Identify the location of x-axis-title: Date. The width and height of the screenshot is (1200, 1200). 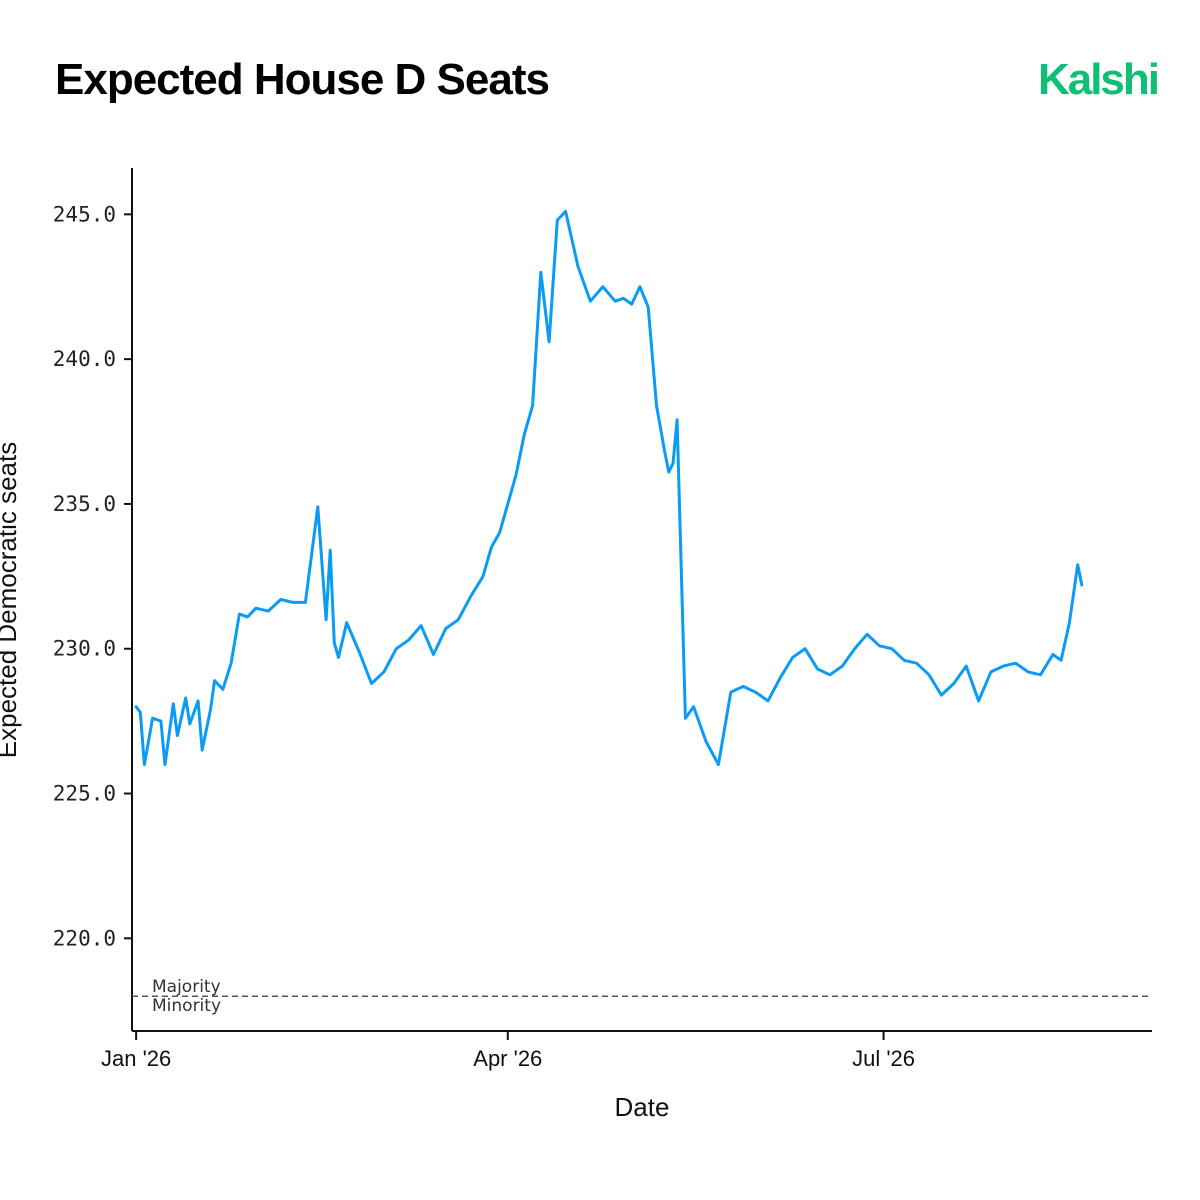
(642, 1107).